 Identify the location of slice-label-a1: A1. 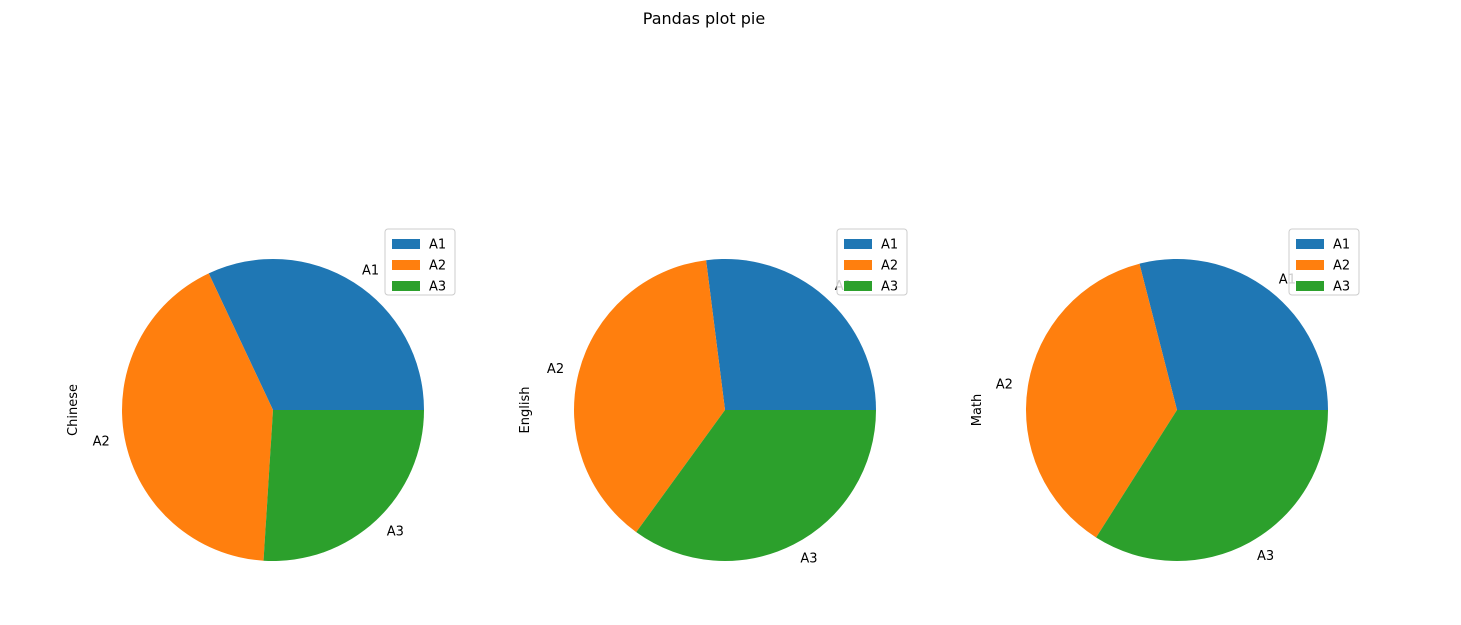
(370, 270).